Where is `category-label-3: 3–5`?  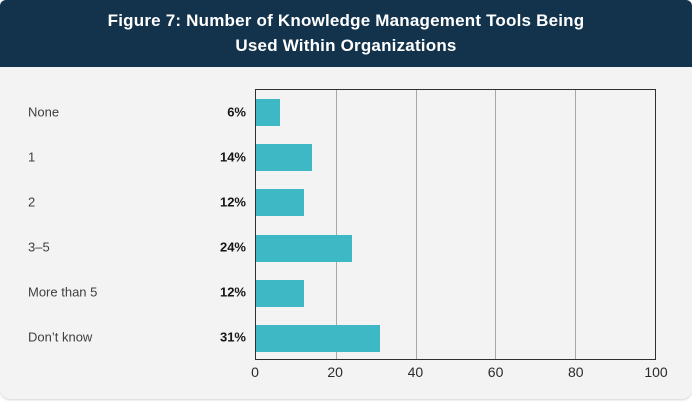
category-label-3: 3–5 is located at coordinates (39, 247).